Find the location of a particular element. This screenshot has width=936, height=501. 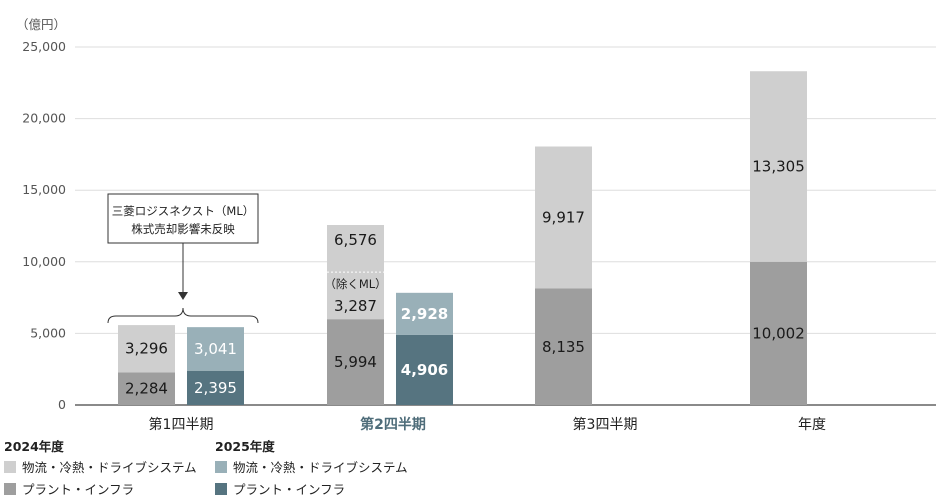

value-label: 9,917 is located at coordinates (563, 218).